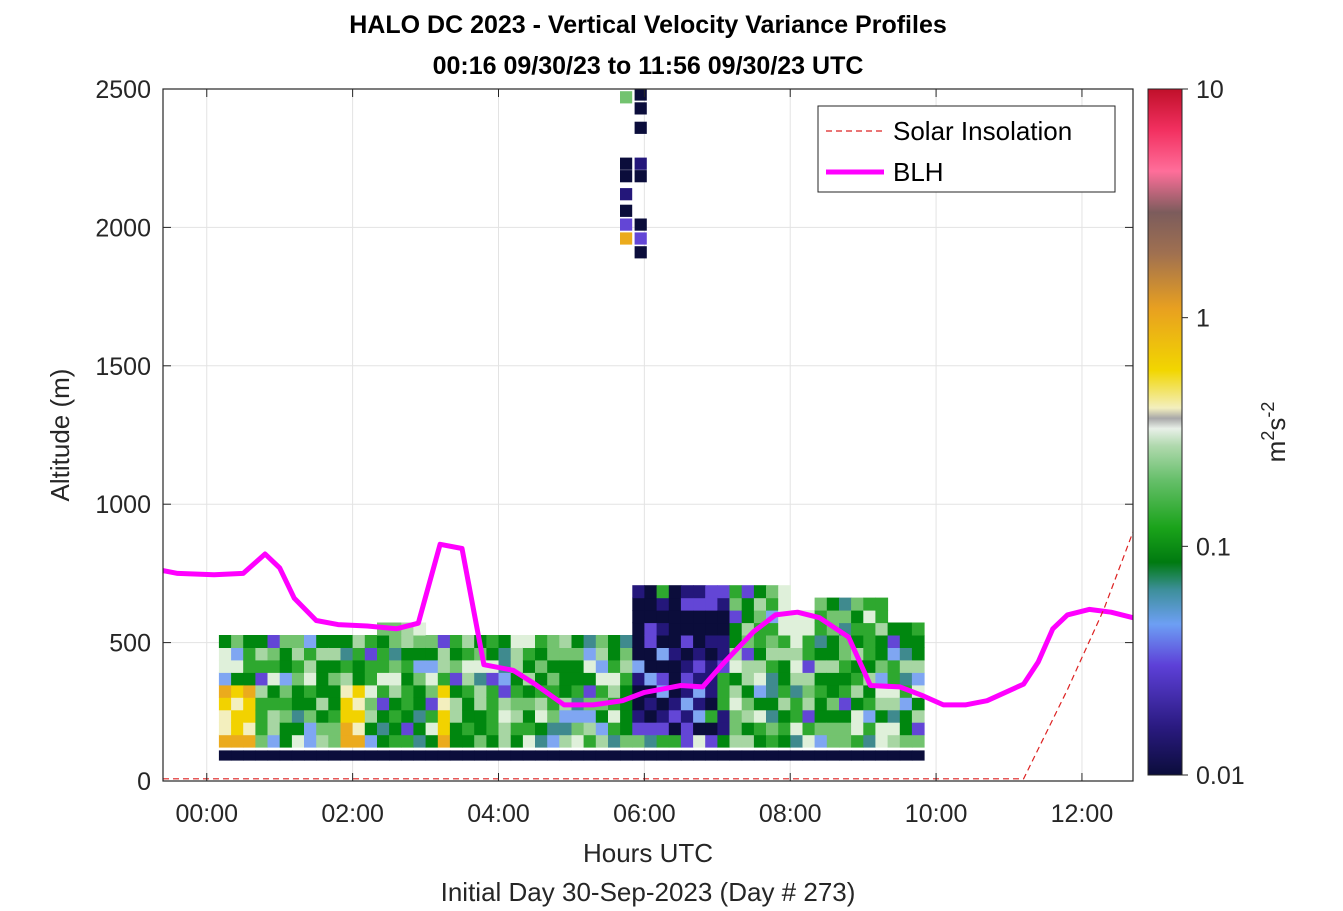 Image resolution: width=1343 pixels, height=911 pixels. I want to click on colorbar-tick-label: 0.1, so click(1213, 547).